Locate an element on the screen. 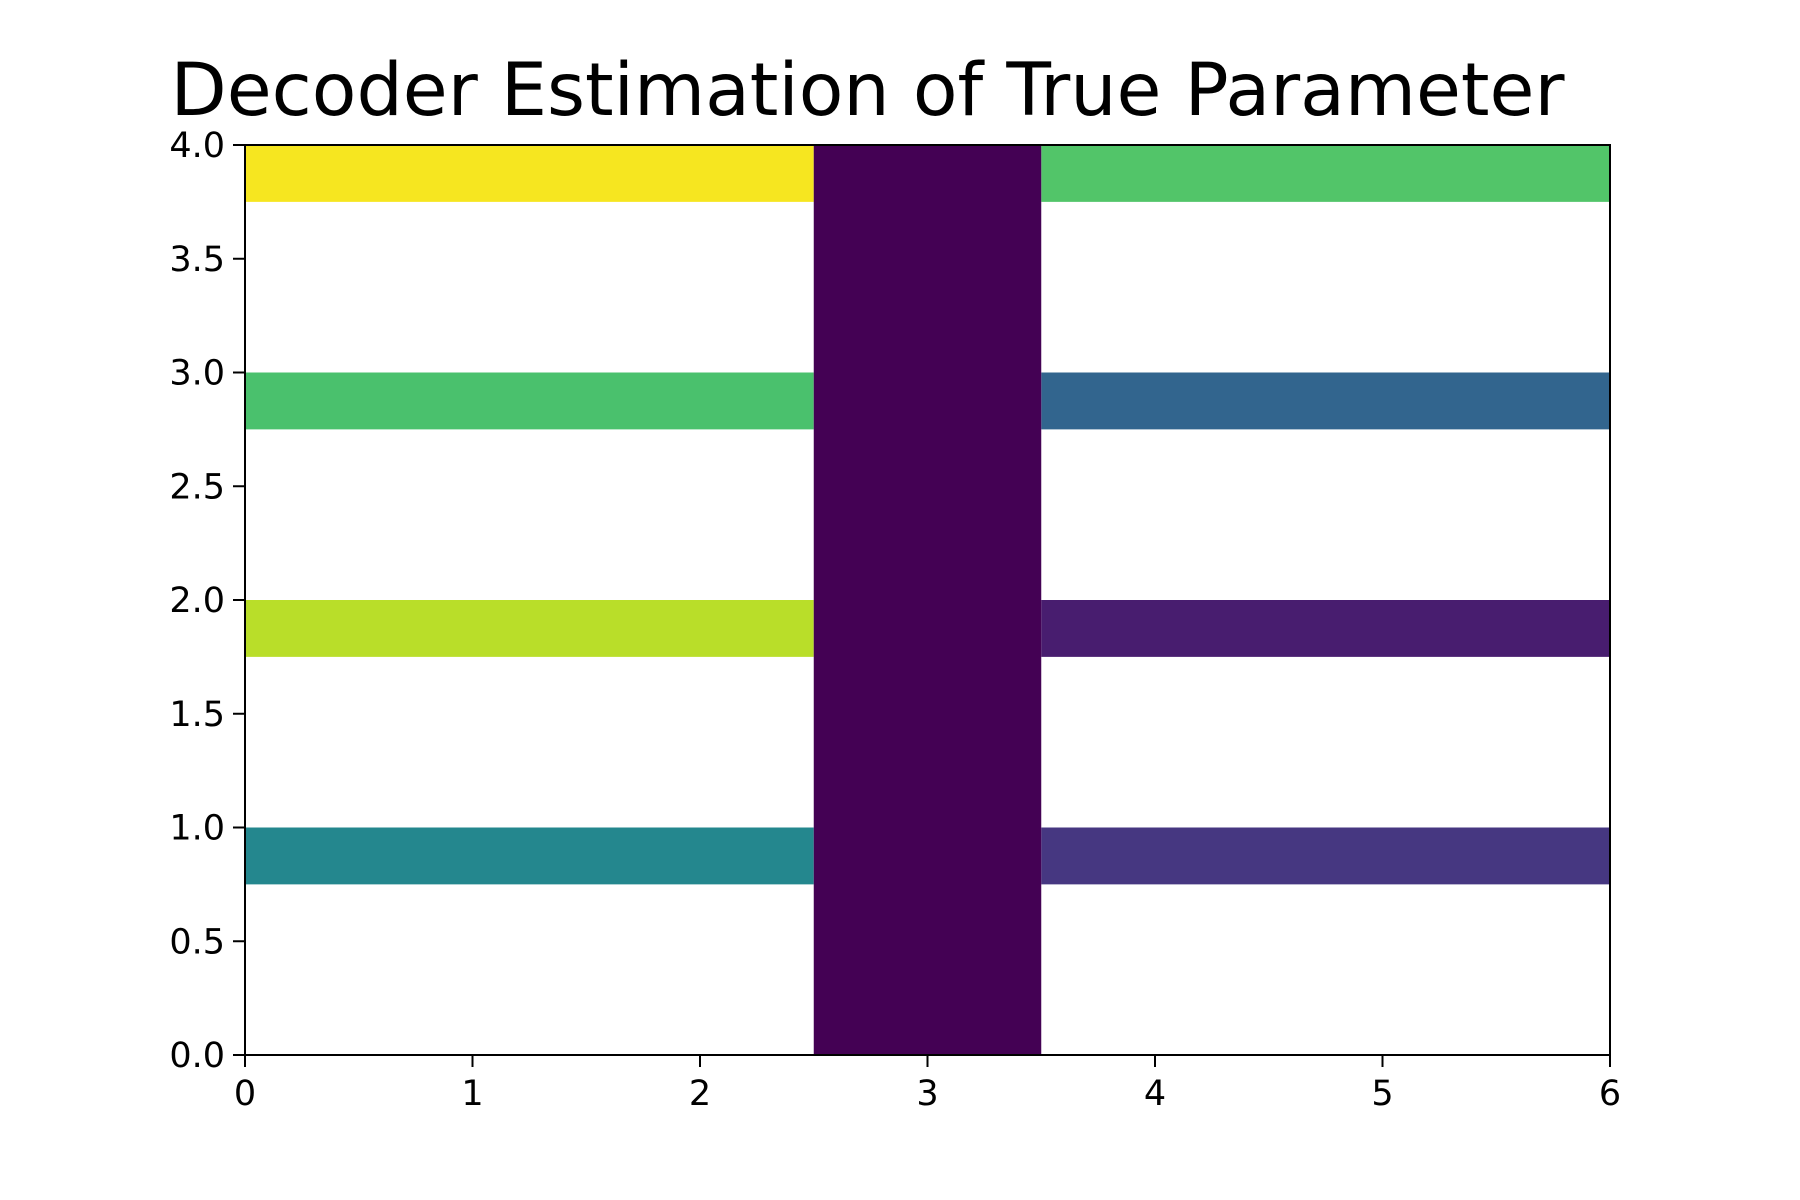  heatmap-cell-row1-left is located at coordinates (529, 856).